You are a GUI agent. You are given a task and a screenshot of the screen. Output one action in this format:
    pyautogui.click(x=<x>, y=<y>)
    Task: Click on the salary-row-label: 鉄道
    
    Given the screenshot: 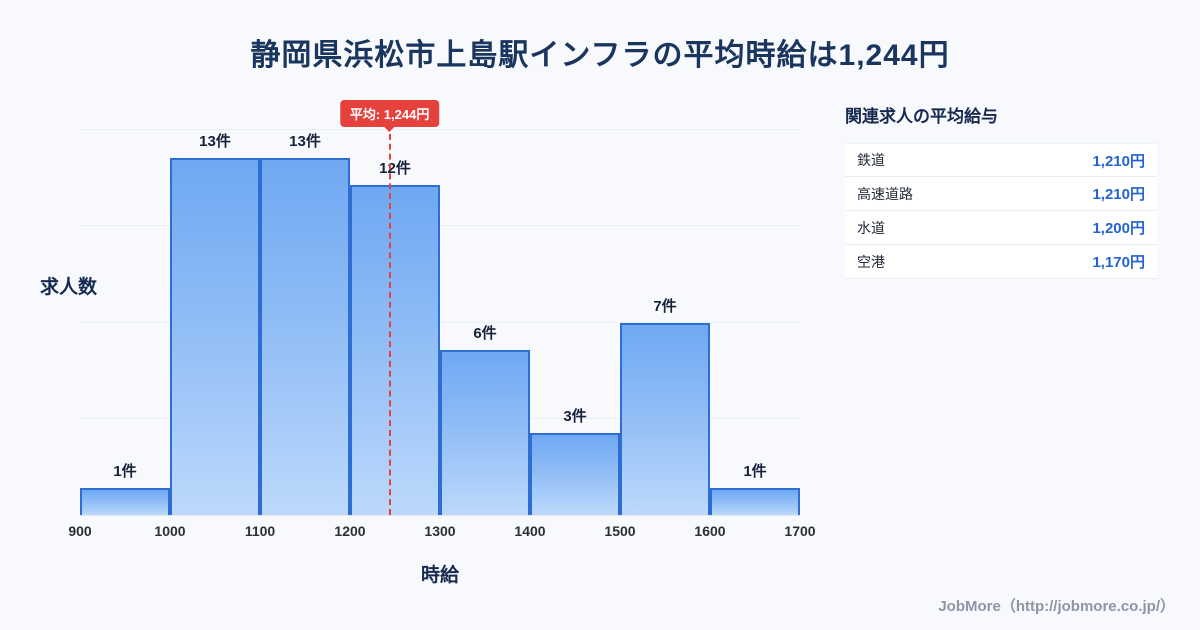 What is the action you would take?
    pyautogui.click(x=871, y=160)
    